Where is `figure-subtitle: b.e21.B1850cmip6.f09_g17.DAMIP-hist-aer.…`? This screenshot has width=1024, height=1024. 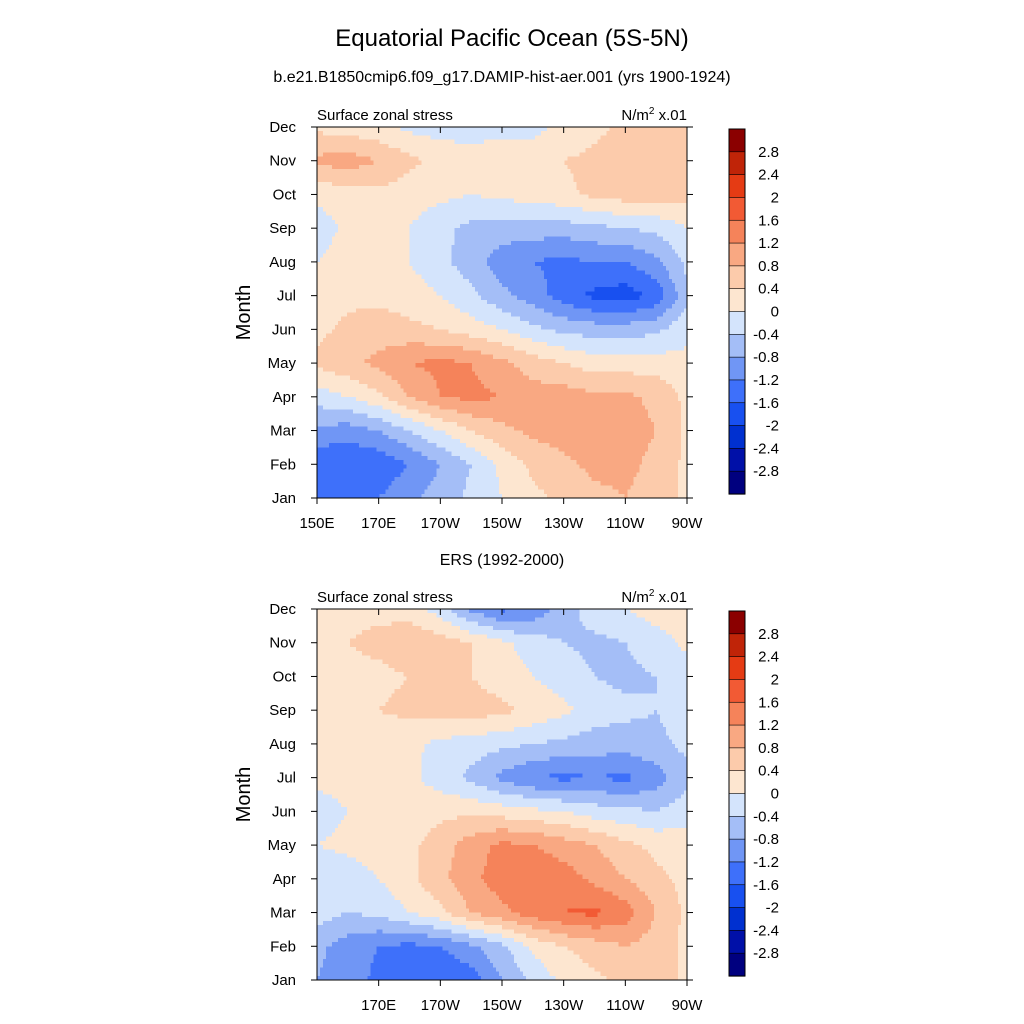
figure-subtitle: b.e21.B1850cmip6.f09_g17.DAMIP-hist-aer.… is located at coordinates (501, 77).